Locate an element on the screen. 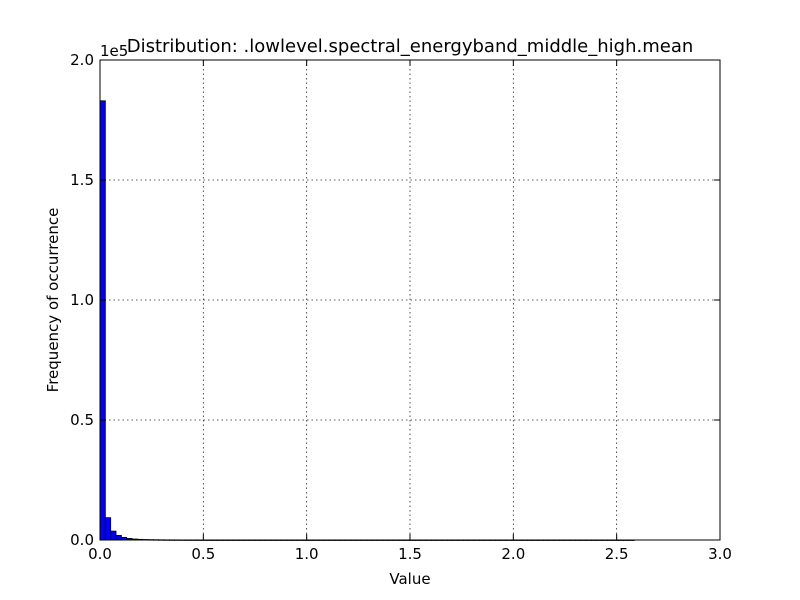  x-tick-label: 2.0 is located at coordinates (513, 554).